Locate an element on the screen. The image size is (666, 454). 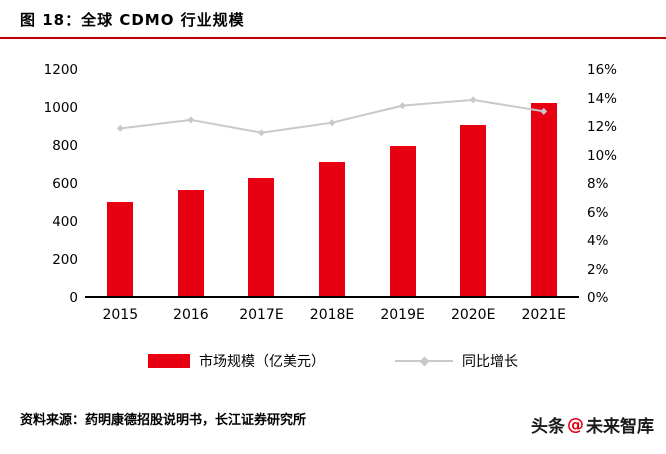
x-tick-2018E: 2018E is located at coordinates (332, 315).